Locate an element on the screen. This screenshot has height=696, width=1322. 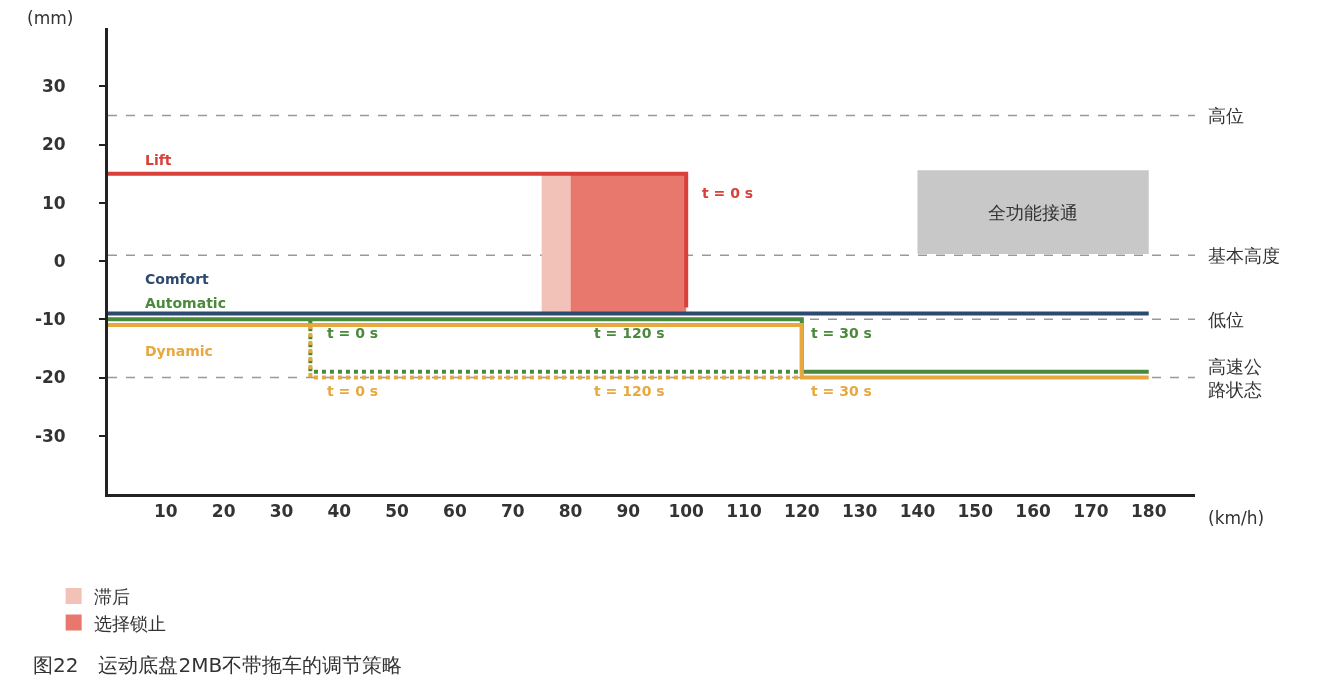
series-label: Dynamic is located at coordinates (179, 351).